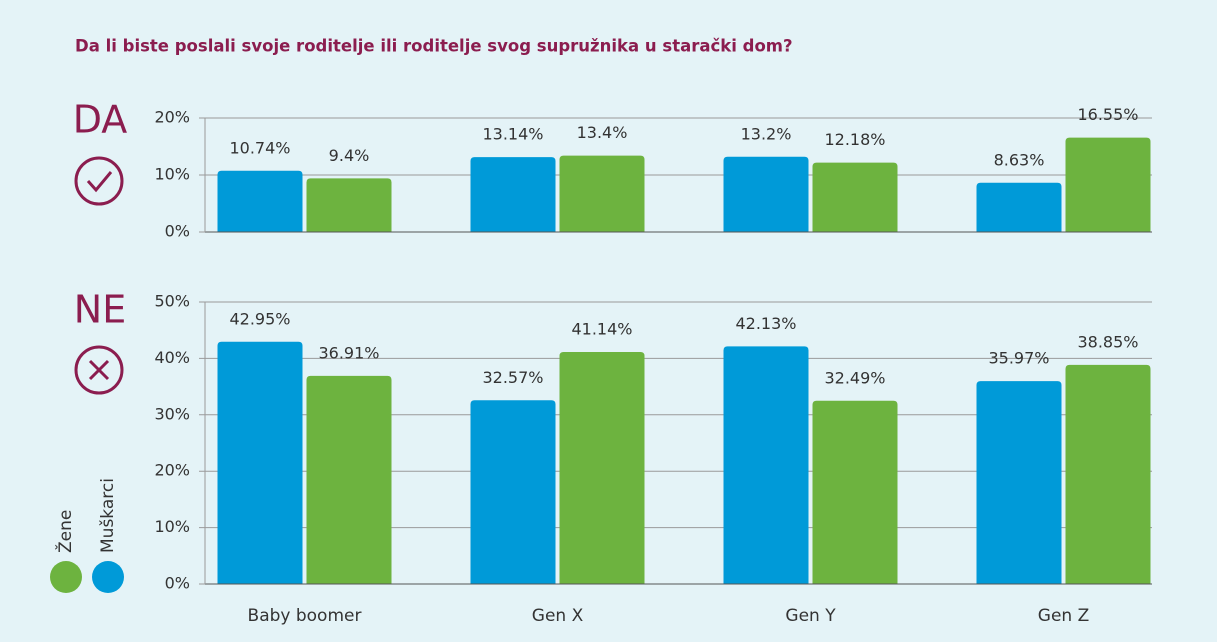  I want to click on x-tick-label: Baby boomer, so click(305, 616).